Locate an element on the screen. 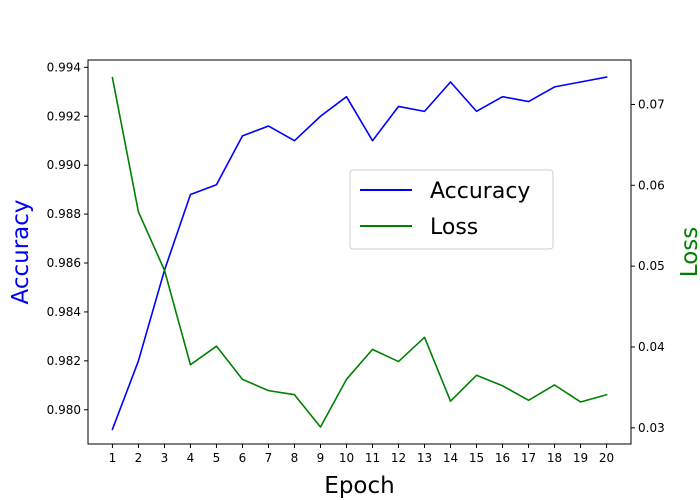 The width and height of the screenshot is (700, 500). x-tick-label: 4 is located at coordinates (191, 458).